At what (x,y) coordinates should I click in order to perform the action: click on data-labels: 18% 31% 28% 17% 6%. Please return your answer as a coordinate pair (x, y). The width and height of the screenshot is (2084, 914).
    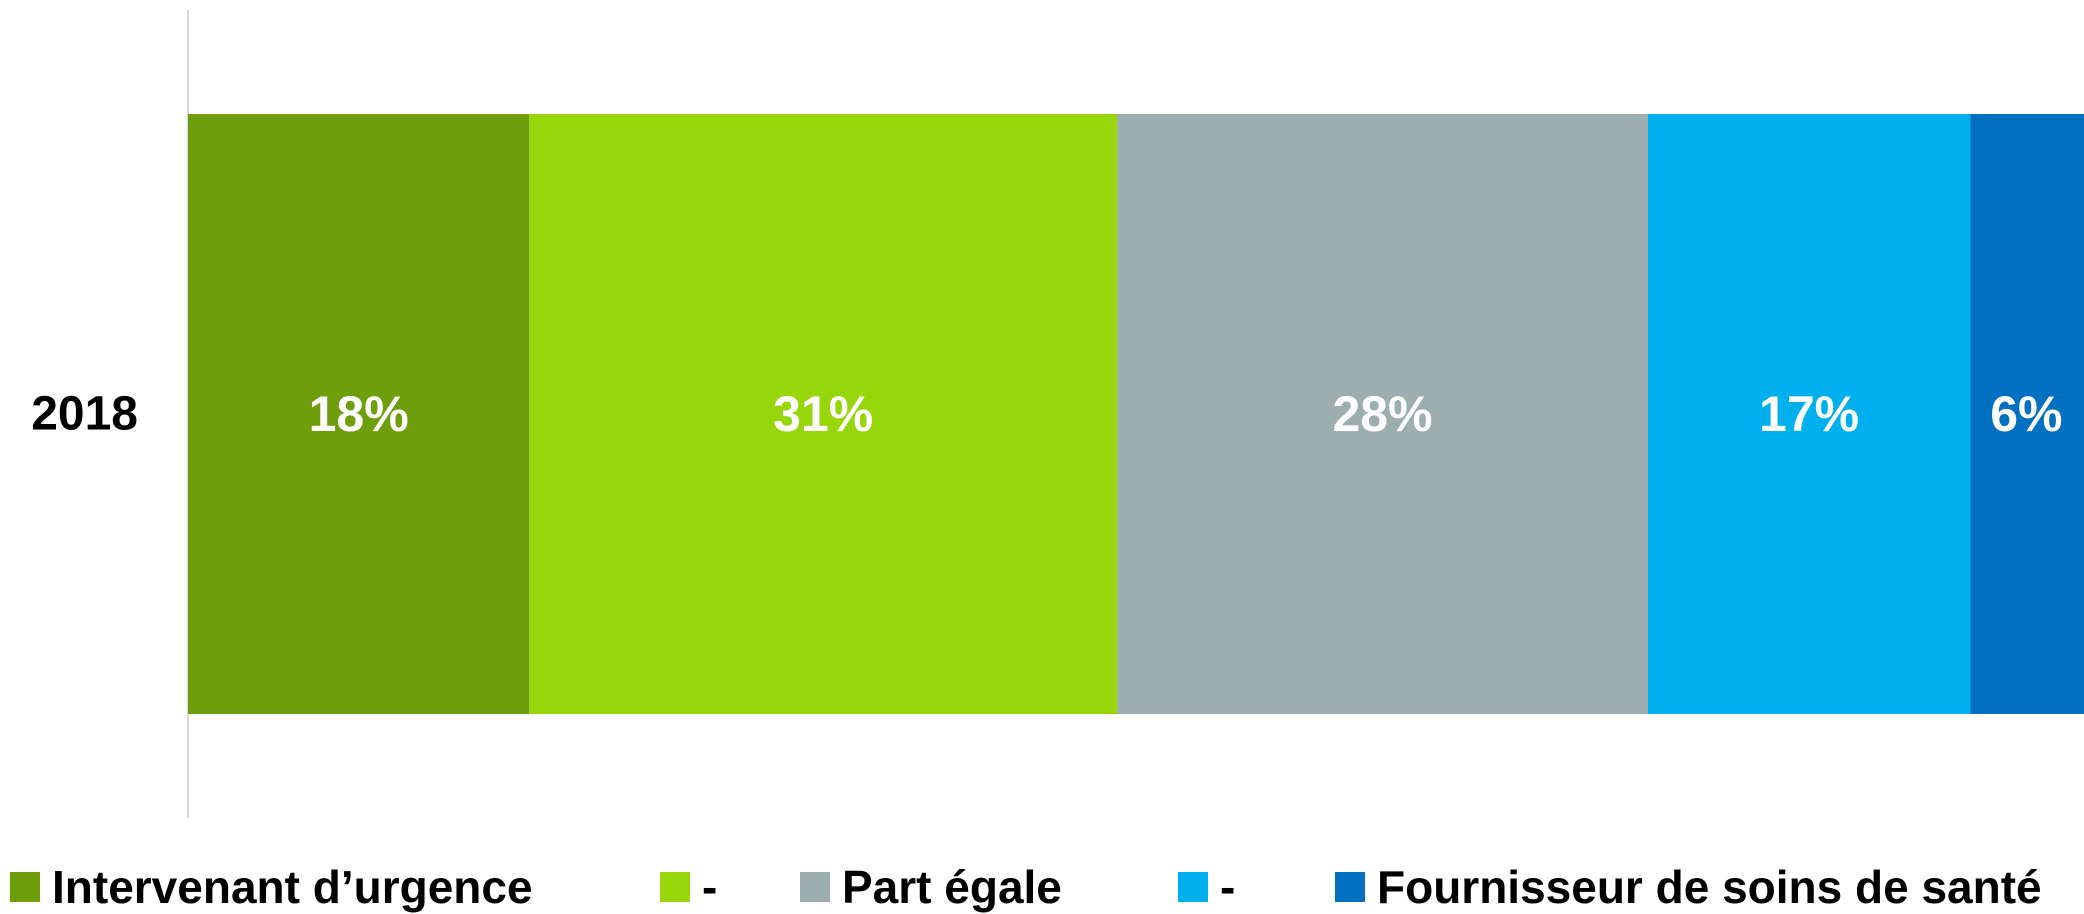
    Looking at the image, I should click on (1186, 414).